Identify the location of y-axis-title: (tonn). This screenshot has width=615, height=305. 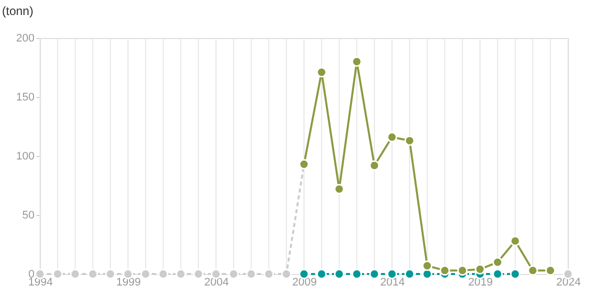
(18, 11).